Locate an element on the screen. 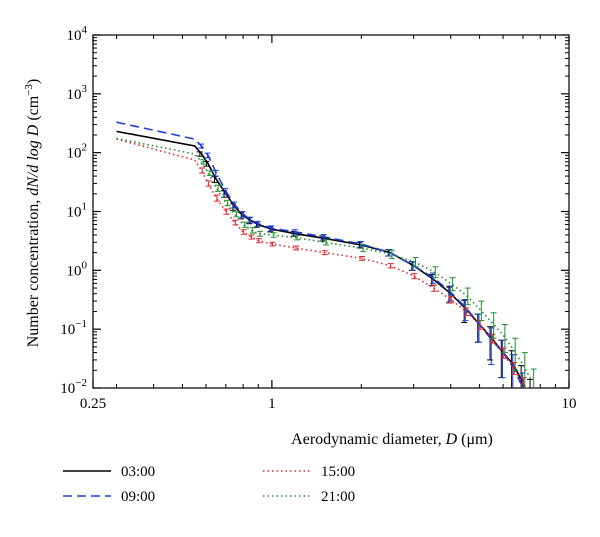 The height and width of the screenshot is (537, 600). y-tick-label: 10² is located at coordinates (77, 152).